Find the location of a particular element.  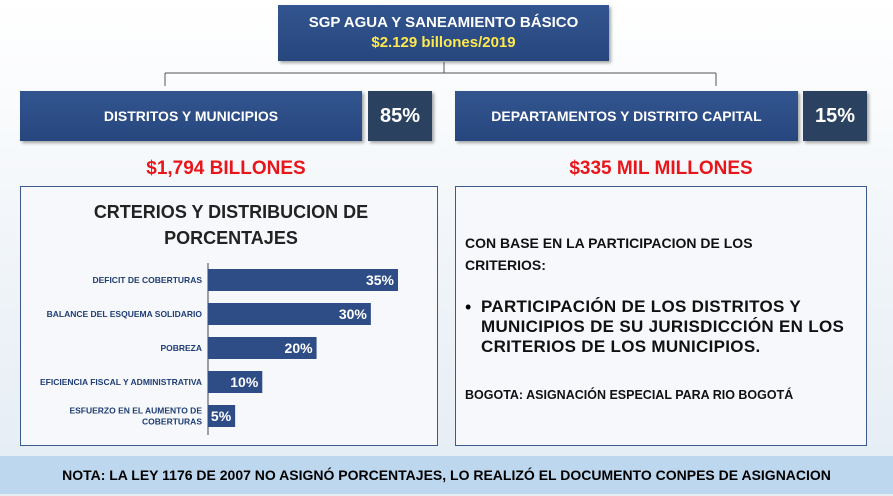

right-percent-box: 15% is located at coordinates (835, 116).